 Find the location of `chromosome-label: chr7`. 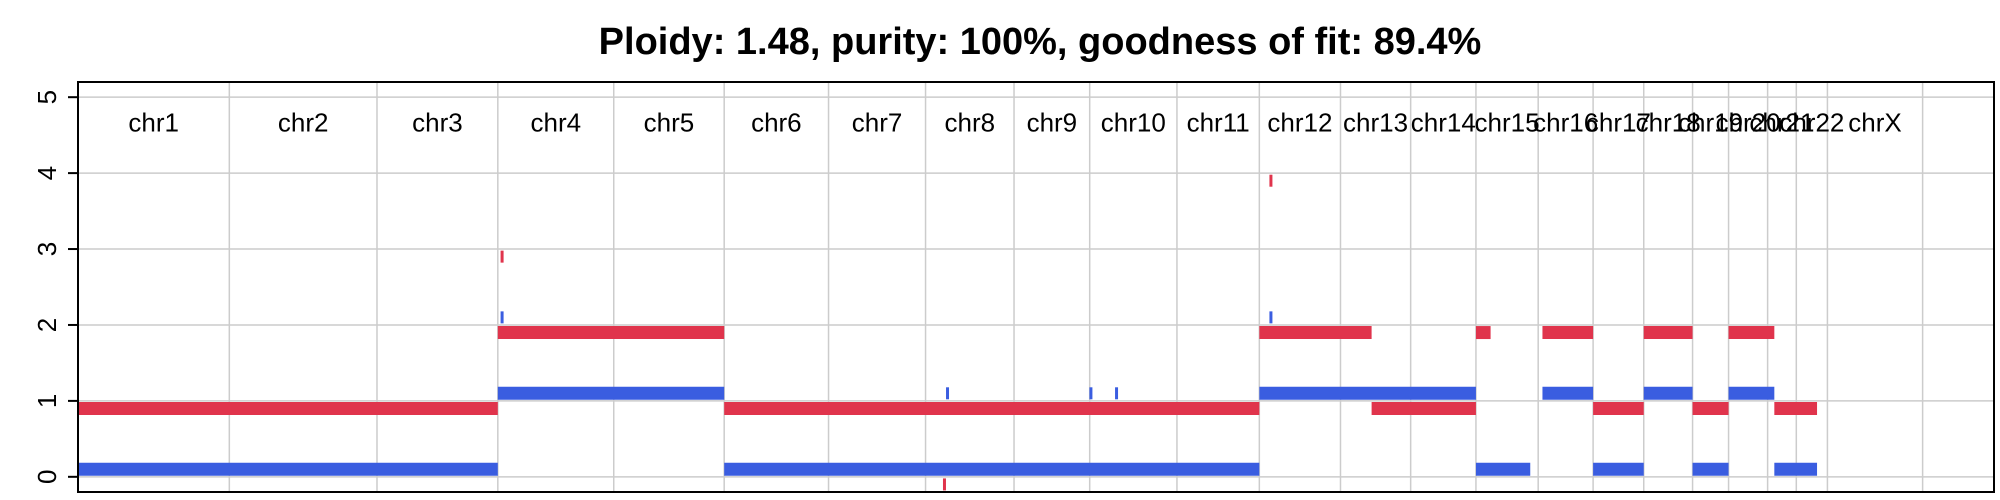

chromosome-label: chr7 is located at coordinates (877, 122).